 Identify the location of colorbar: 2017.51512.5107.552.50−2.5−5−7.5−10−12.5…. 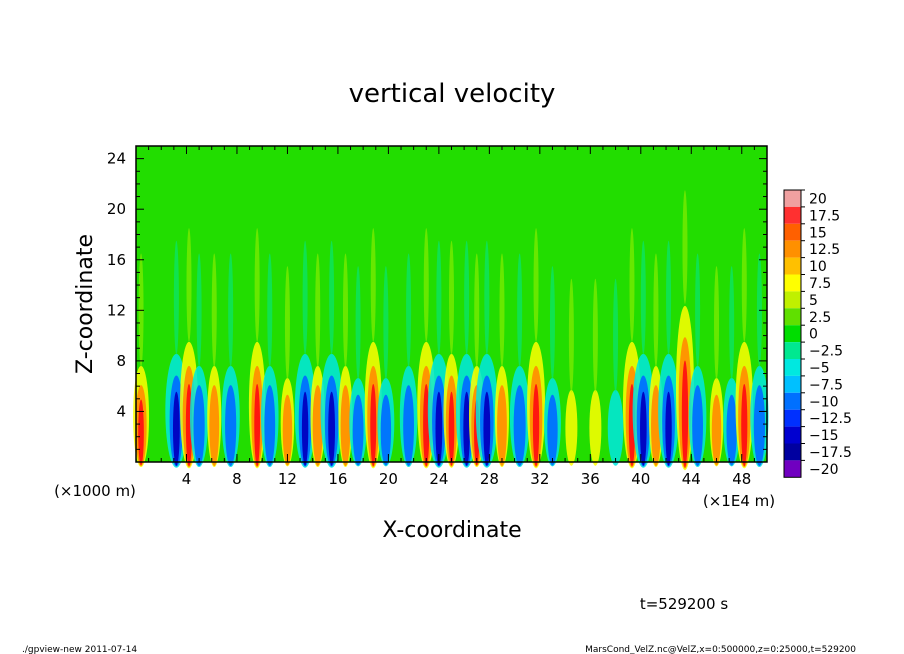
(817, 333).